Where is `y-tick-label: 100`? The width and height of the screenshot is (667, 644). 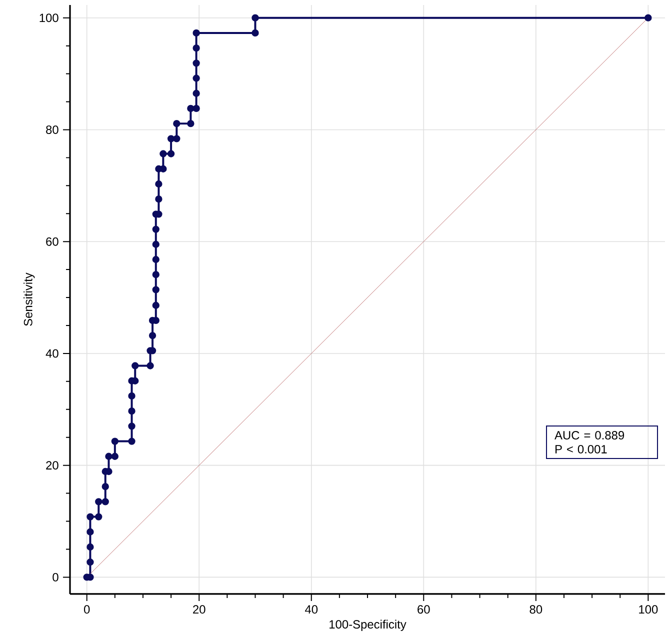 y-tick-label: 100 is located at coordinates (49, 18).